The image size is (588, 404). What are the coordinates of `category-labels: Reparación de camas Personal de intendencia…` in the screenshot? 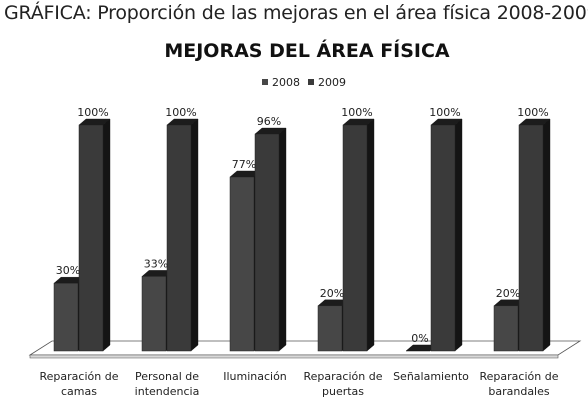 It's located at (299, 384).